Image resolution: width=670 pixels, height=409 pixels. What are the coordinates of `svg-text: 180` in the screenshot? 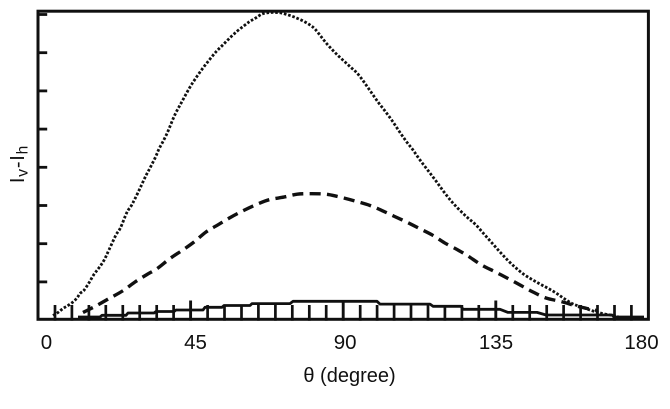 It's located at (641, 342).